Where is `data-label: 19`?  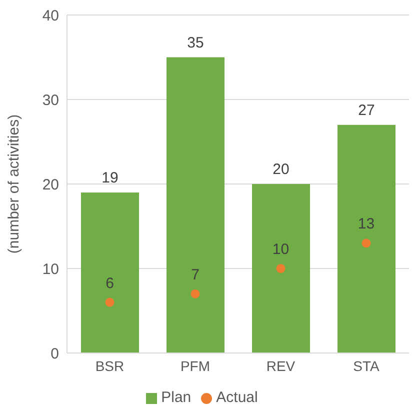 data-label: 19 is located at coordinates (110, 177).